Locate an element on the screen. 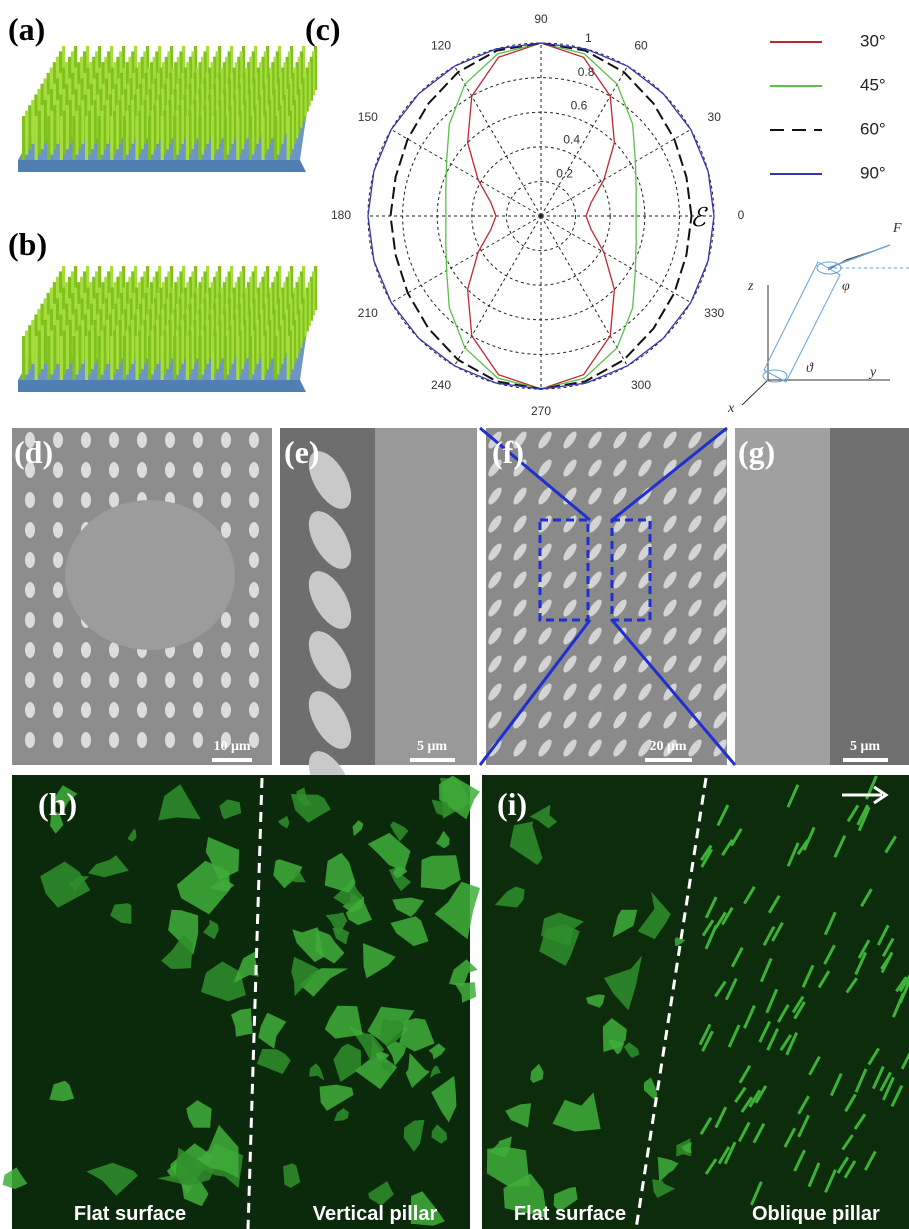 This screenshot has height=1229, width=909. zoom-line is located at coordinates (535, 474).